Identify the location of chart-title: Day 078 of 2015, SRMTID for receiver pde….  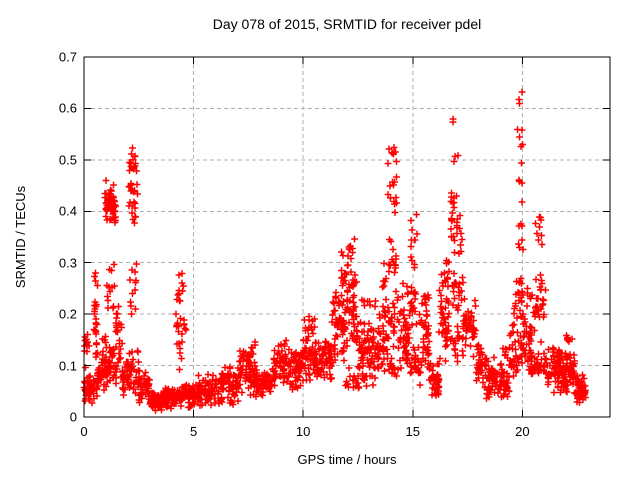
(347, 24).